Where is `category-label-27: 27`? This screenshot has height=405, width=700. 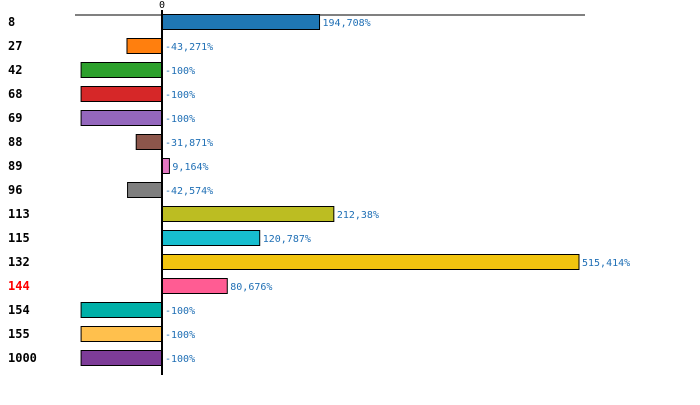 category-label-27: 27 is located at coordinates (15, 46).